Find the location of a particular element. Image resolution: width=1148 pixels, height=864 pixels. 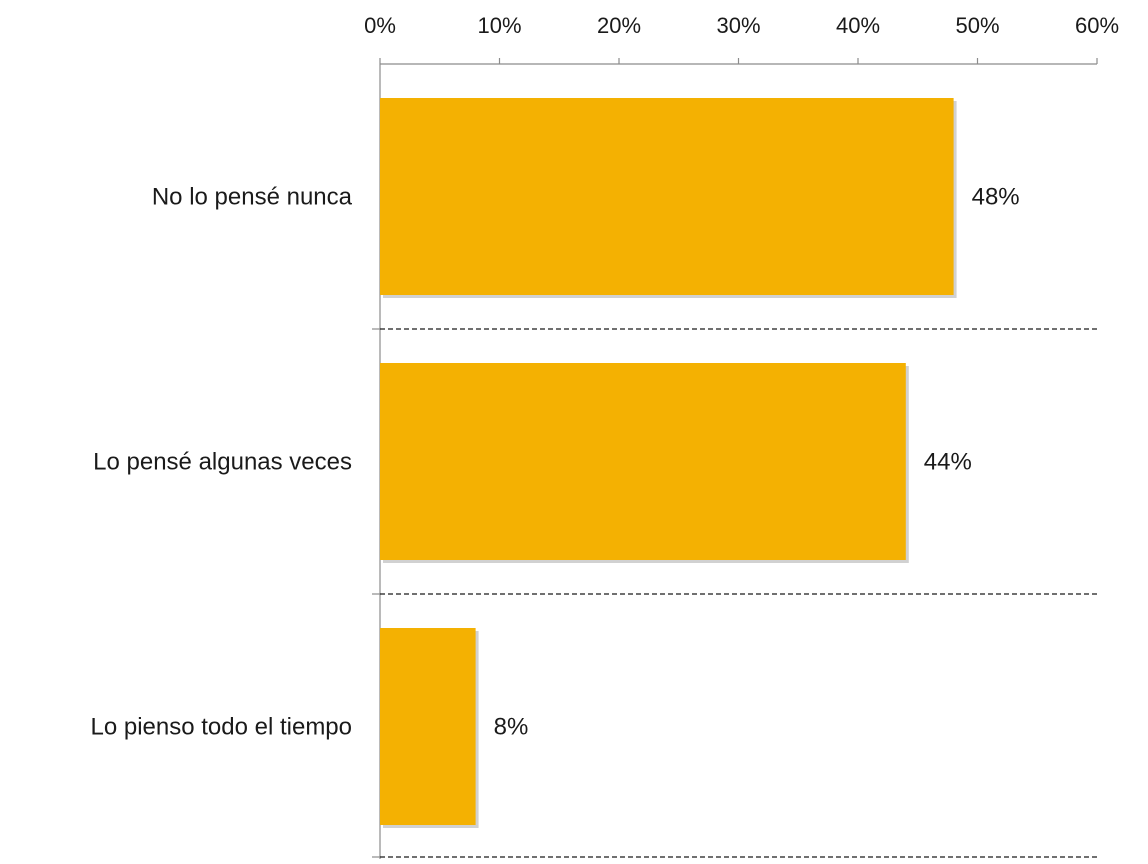

x-tick-label: 30% is located at coordinates (738, 25).